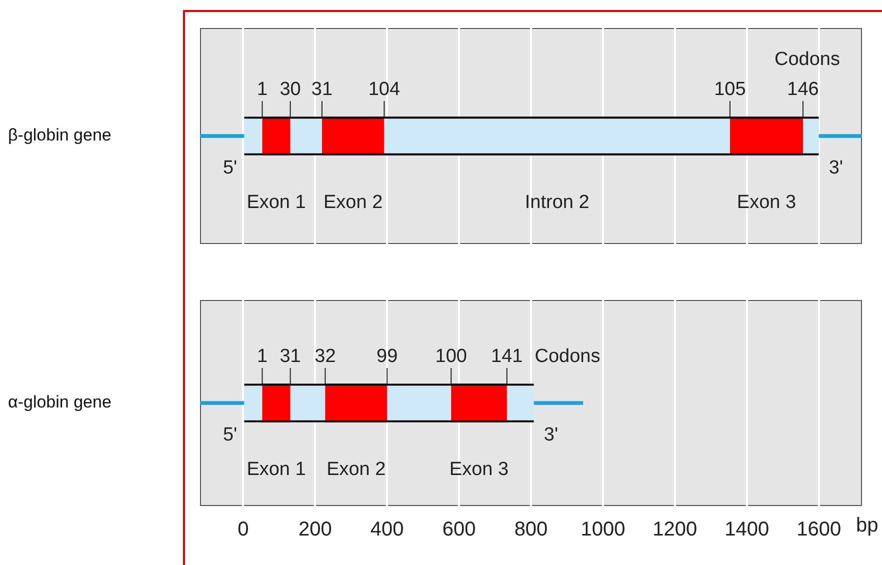 The width and height of the screenshot is (882, 565). I want to click on annotation: 141, so click(507, 356).